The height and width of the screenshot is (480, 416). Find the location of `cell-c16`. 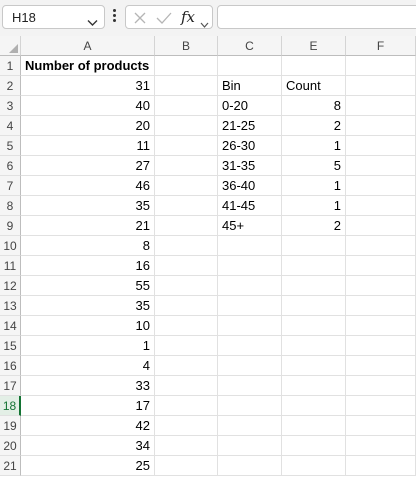

cell-c16 is located at coordinates (250, 366).